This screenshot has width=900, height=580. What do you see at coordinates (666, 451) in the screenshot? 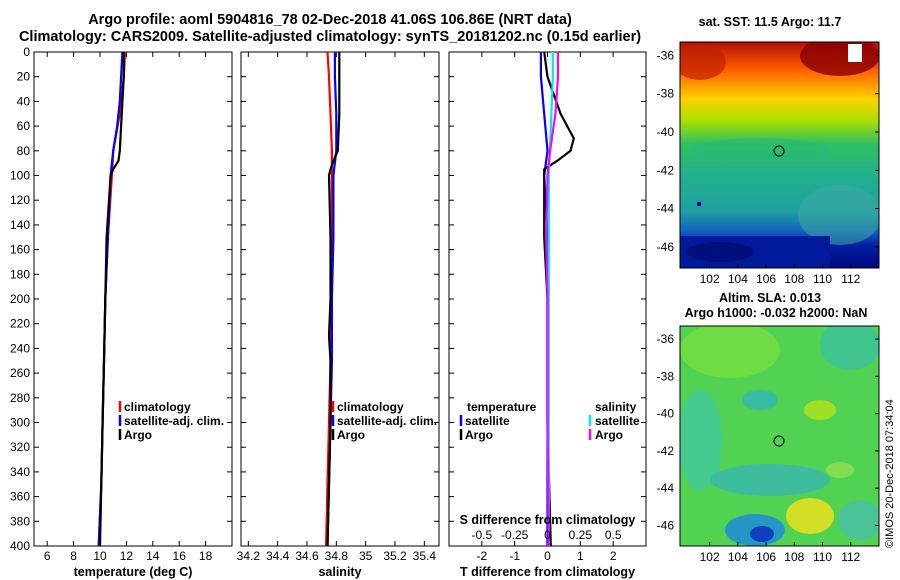
I see `sla-map-y-tick-label: -42` at bounding box center [666, 451].